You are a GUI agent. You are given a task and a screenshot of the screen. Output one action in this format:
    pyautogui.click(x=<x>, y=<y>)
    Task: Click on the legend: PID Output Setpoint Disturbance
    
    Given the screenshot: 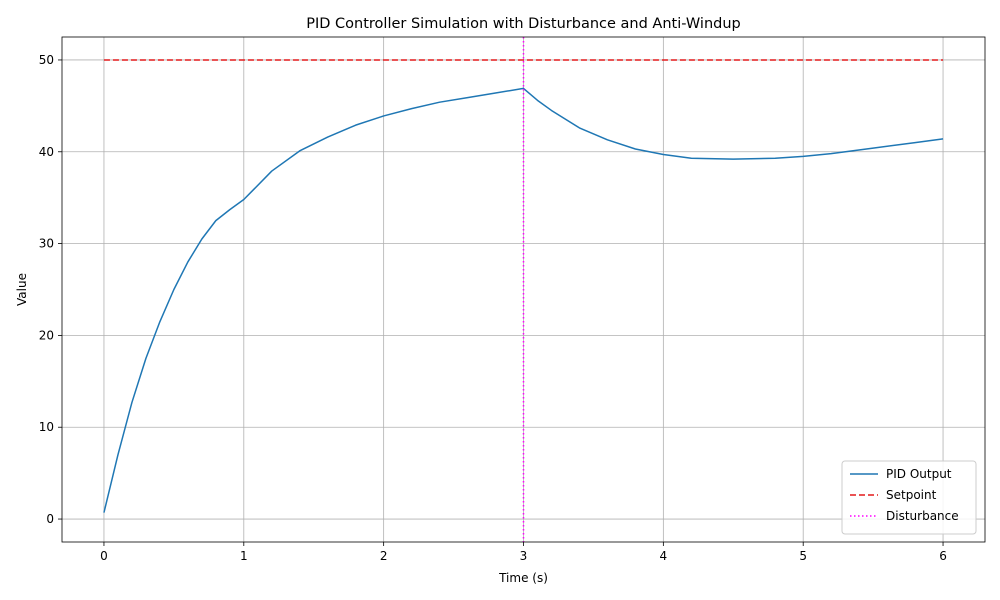 What is the action you would take?
    pyautogui.click(x=909, y=497)
    